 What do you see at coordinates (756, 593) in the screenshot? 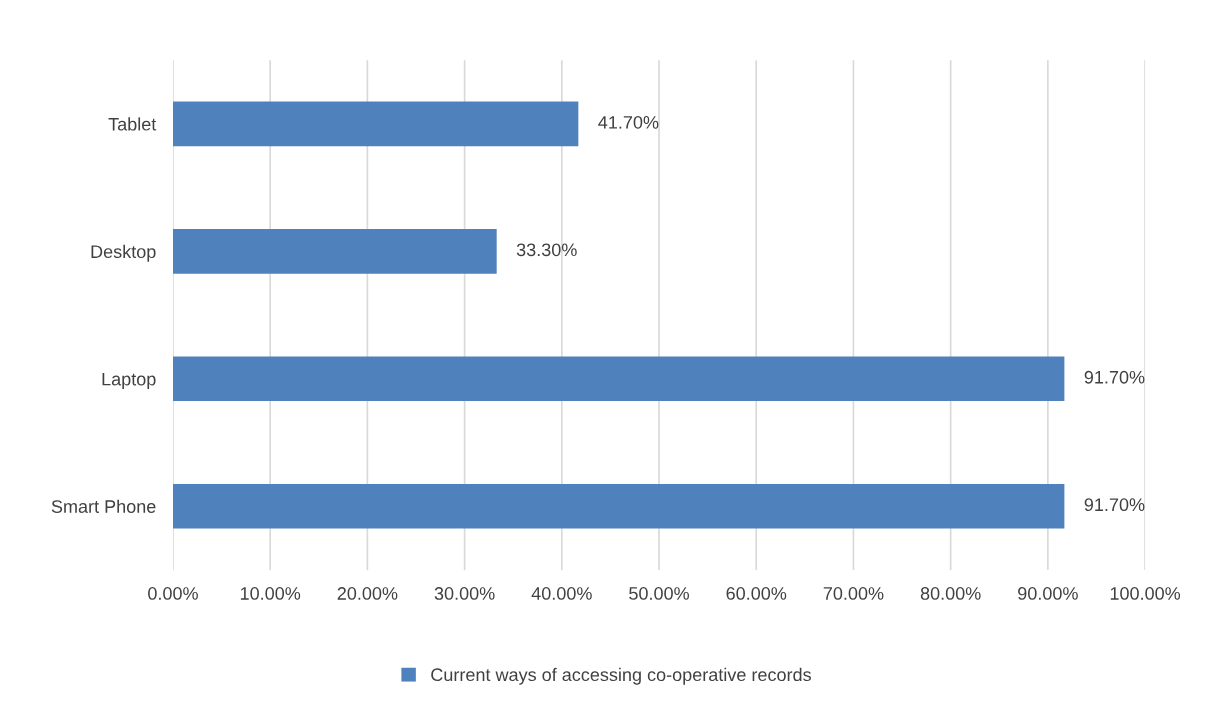
I see `x-tick-label: 60.00%` at bounding box center [756, 593].